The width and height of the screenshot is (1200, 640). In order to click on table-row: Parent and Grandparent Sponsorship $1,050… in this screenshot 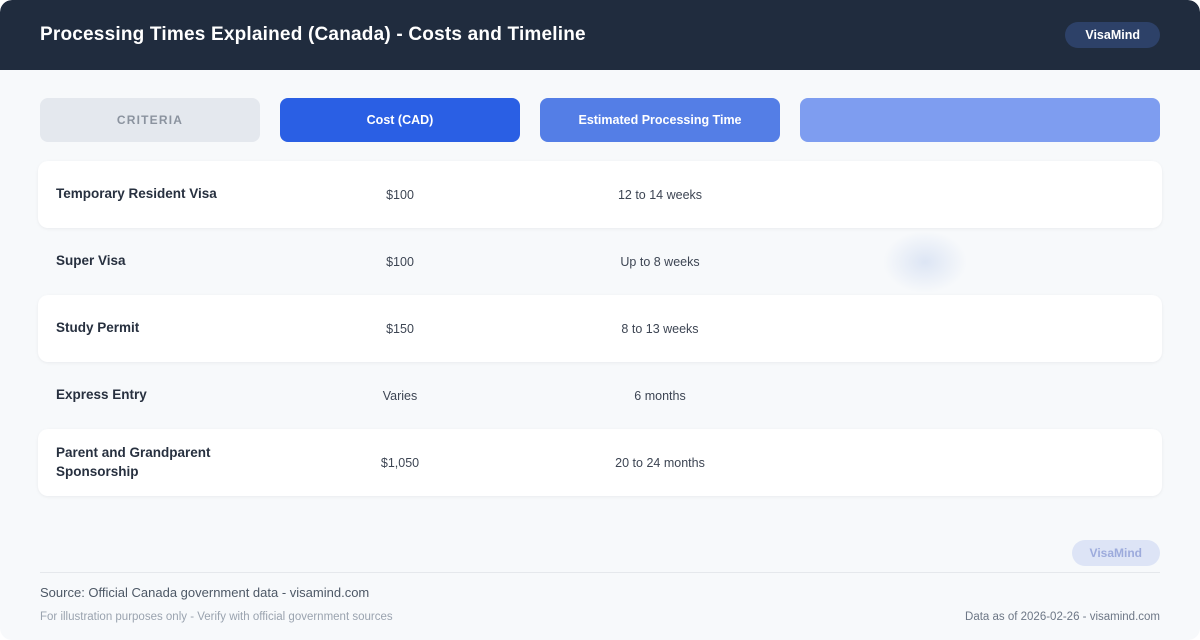, I will do `click(600, 462)`.